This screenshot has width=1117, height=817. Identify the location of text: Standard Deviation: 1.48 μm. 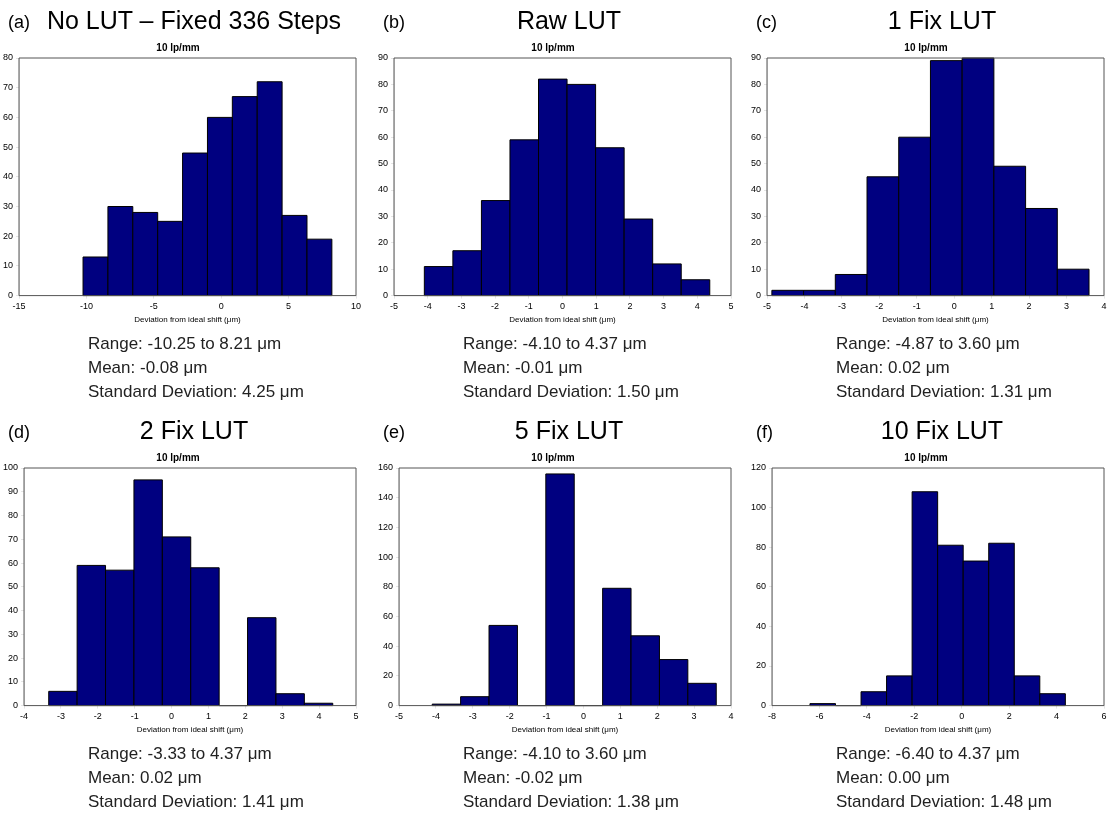
(944, 802).